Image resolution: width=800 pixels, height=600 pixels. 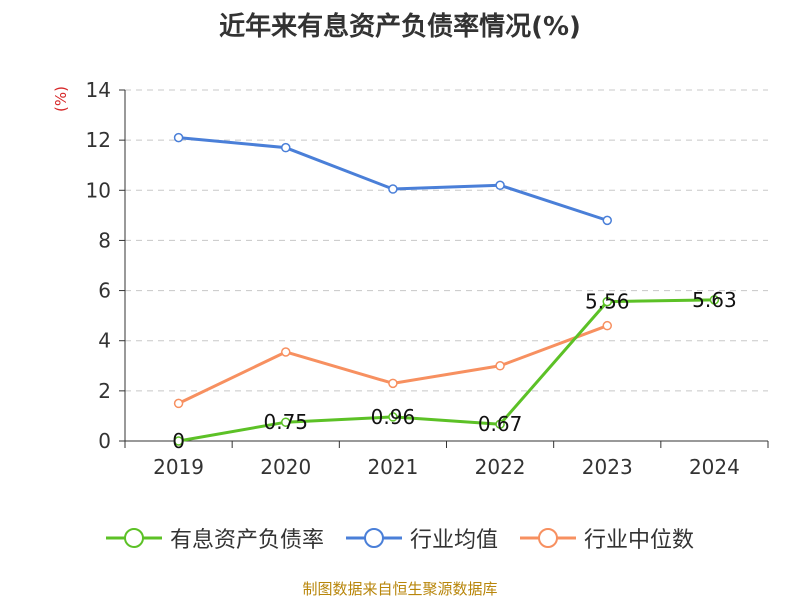 I want to click on y-tick-label: 8, so click(x=104, y=240).